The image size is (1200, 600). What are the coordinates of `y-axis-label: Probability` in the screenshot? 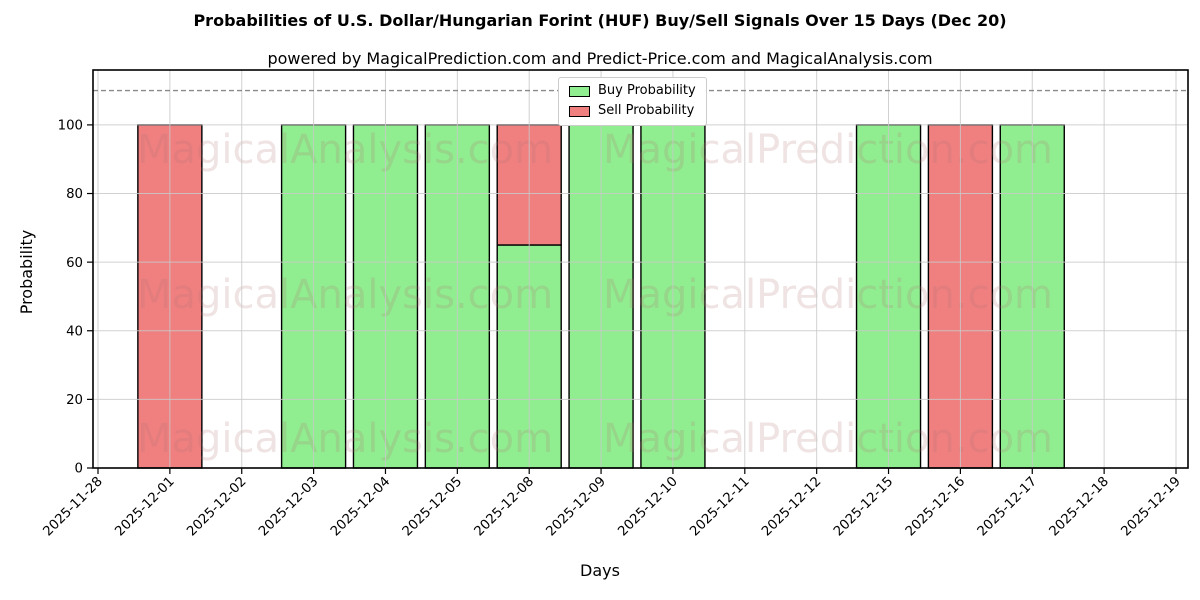 It's located at (26, 272).